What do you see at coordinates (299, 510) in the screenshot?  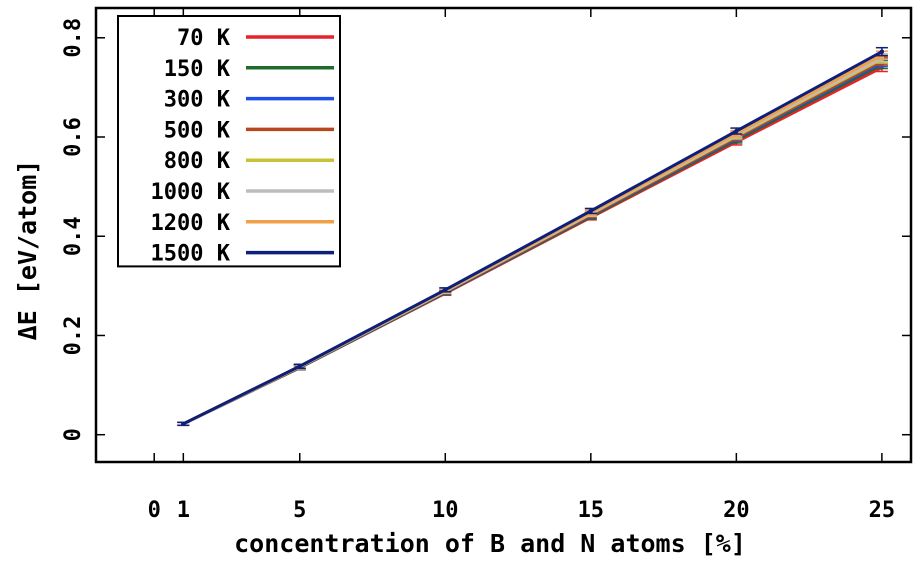 I see `x-tick-label: 5` at bounding box center [299, 510].